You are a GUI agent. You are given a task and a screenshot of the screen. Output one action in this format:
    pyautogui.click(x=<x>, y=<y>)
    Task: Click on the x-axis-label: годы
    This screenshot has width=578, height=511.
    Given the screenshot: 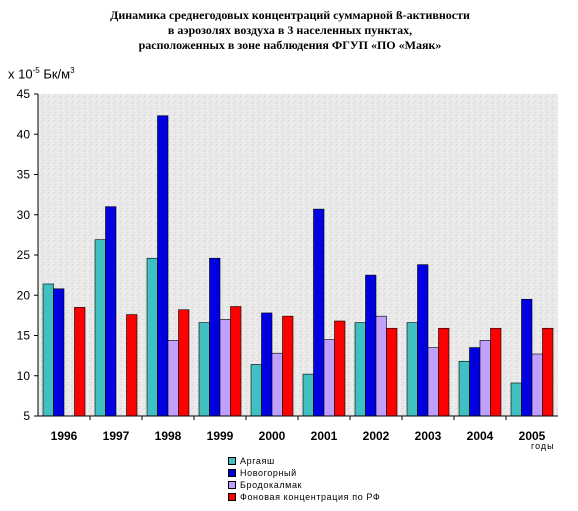 What is the action you would take?
    pyautogui.click(x=543, y=446)
    